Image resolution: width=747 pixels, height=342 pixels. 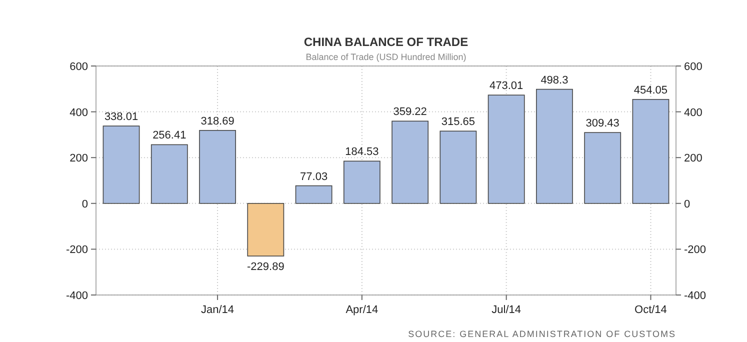 What do you see at coordinates (693, 112) in the screenshot?
I see `y2-tick-label: 400` at bounding box center [693, 112].